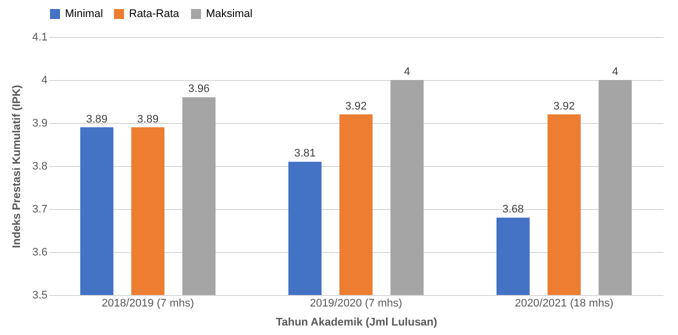 The height and width of the screenshot is (335, 678). Describe the element at coordinates (17, 166) in the screenshot. I see `y-axis-title: Indeks Prestasi Kumulatif (IPK)` at that location.